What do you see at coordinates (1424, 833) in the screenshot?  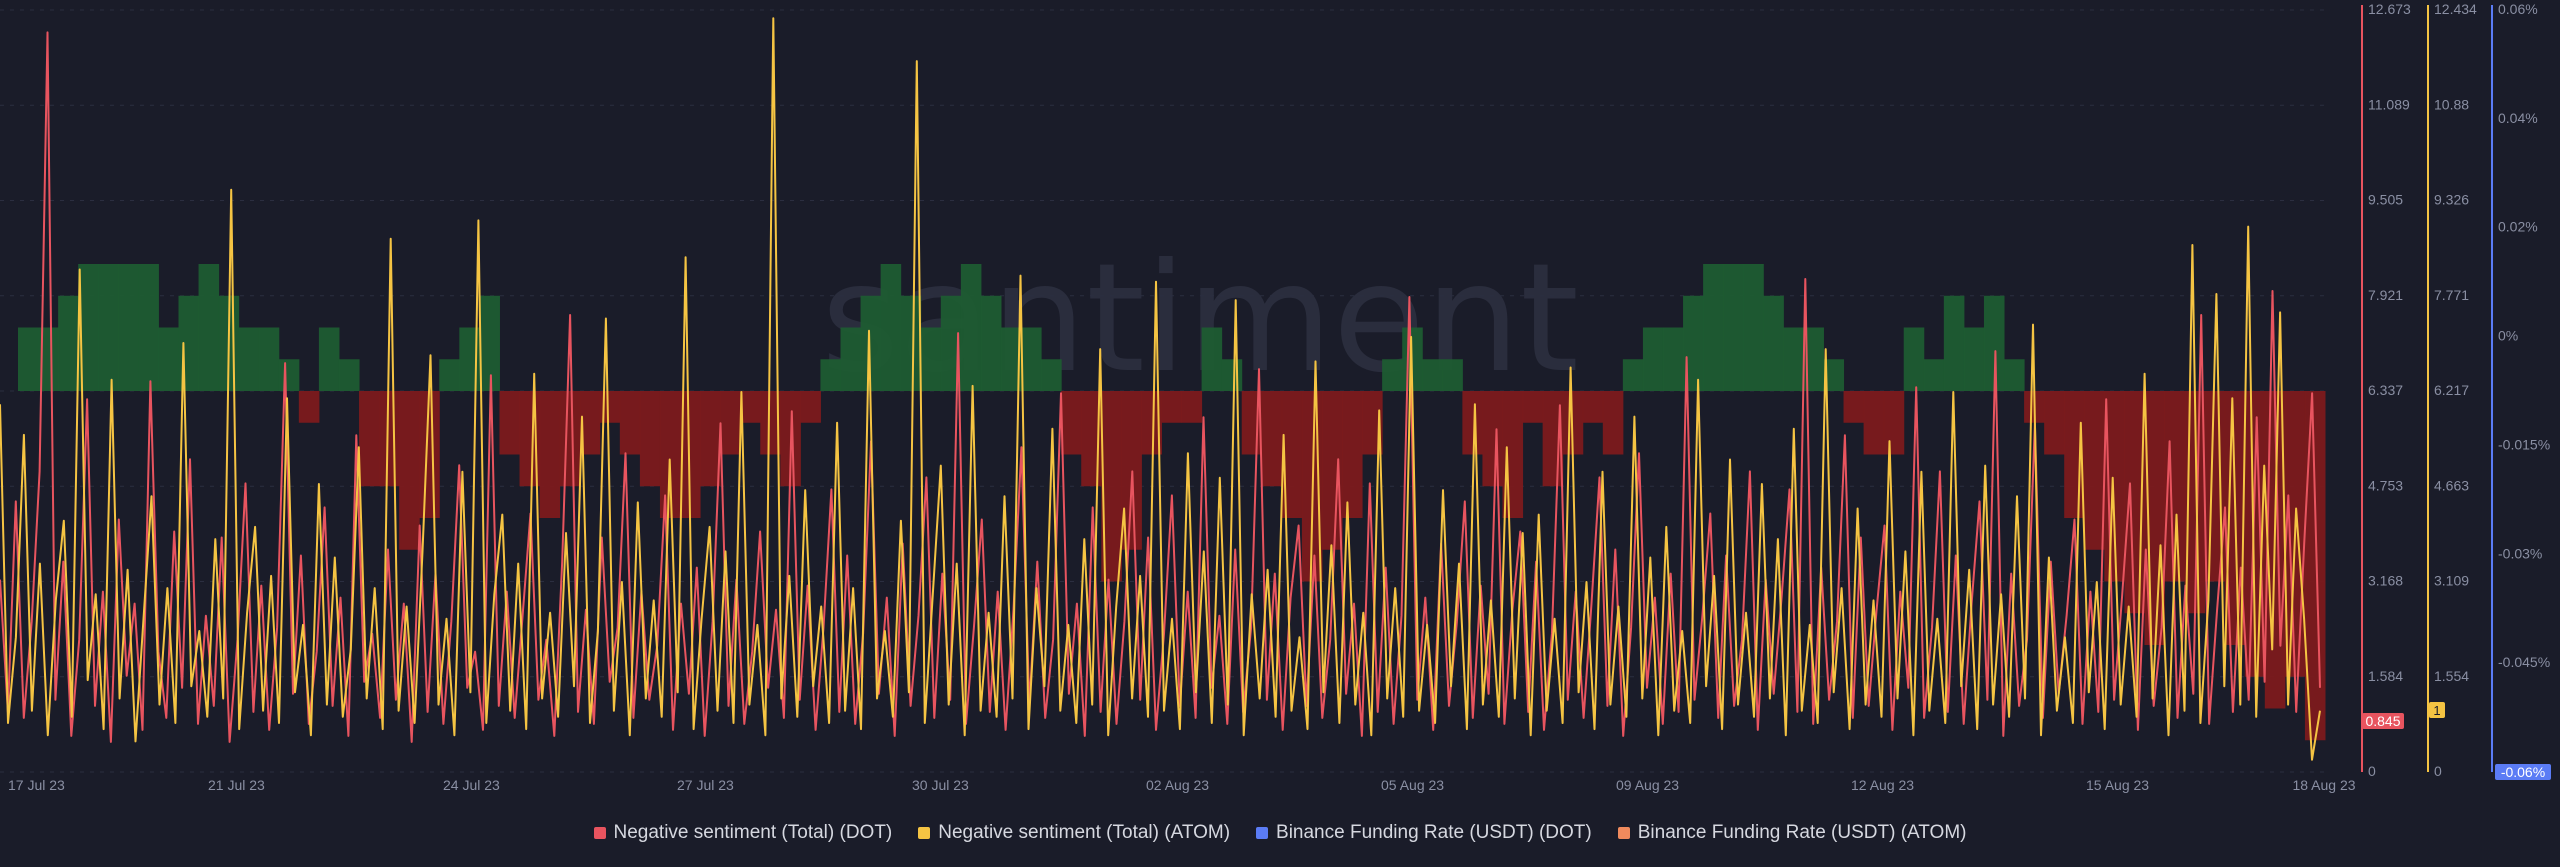 I see `legend-item-dot-funding: Binance Funding Rate (USDT) (DOT)` at bounding box center [1424, 833].